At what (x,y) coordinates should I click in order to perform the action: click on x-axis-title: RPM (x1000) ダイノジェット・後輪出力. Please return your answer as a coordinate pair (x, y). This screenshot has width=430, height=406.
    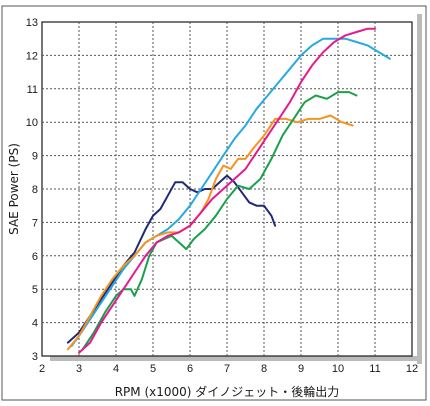
    Looking at the image, I should click on (227, 391).